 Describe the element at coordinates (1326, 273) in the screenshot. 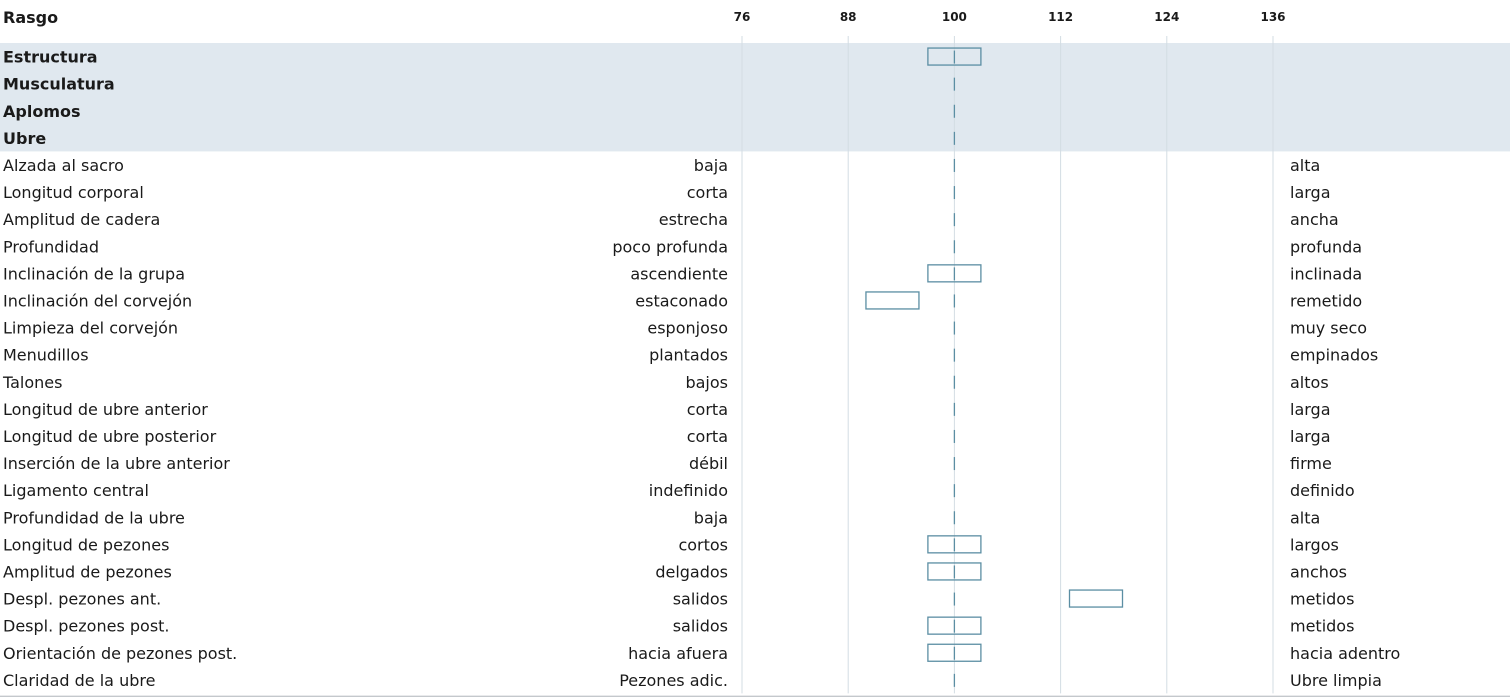

I see `high-descriptor: inclinada` at that location.